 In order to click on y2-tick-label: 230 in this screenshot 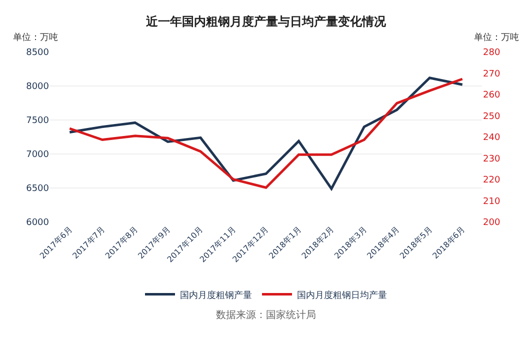, I will do `click(491, 159)`.